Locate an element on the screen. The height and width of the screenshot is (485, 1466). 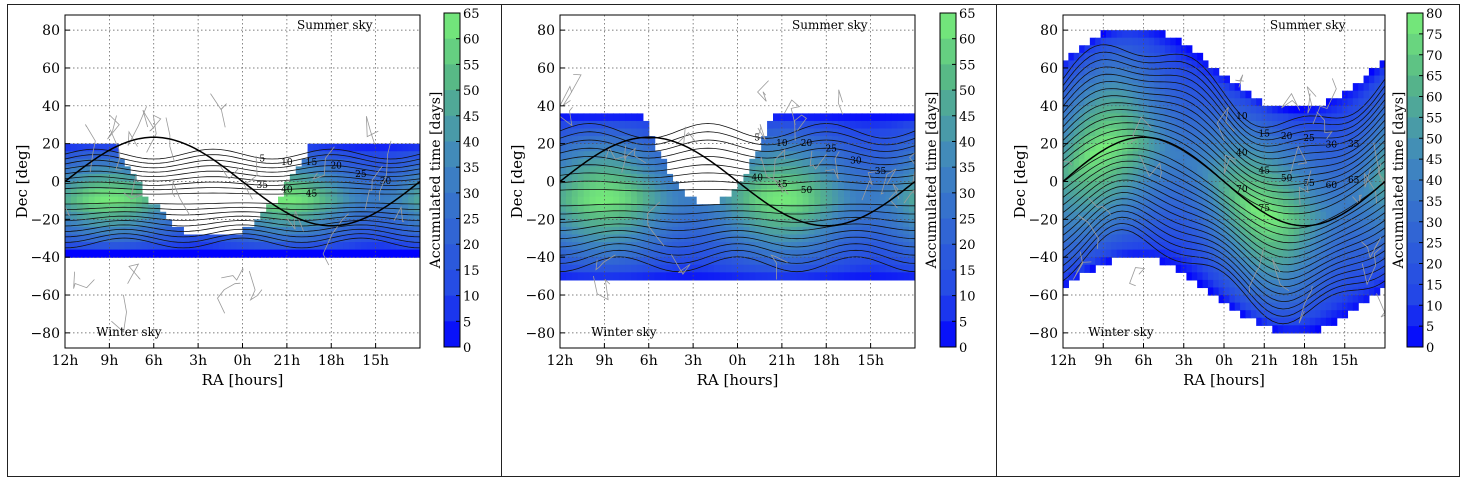
x-tick-label: 6h is located at coordinates (154, 361).